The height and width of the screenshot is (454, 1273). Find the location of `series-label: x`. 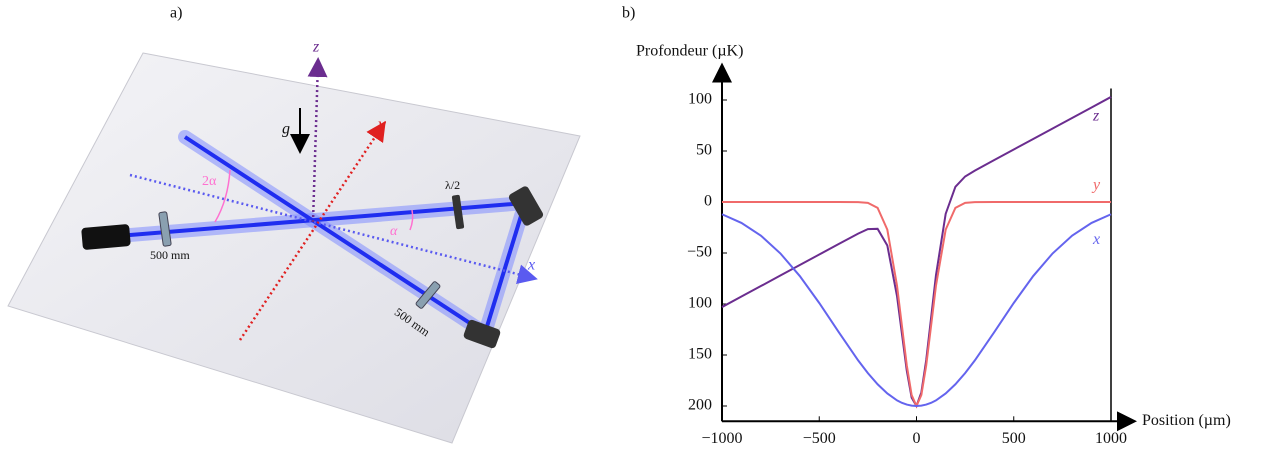

series-label: x is located at coordinates (1096, 239).